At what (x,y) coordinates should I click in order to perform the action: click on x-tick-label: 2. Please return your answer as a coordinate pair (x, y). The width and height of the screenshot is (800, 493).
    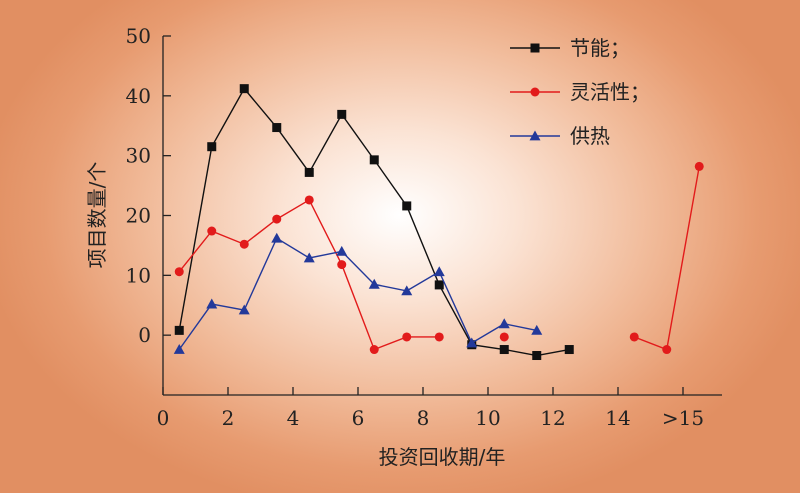
    Looking at the image, I should click on (228, 418).